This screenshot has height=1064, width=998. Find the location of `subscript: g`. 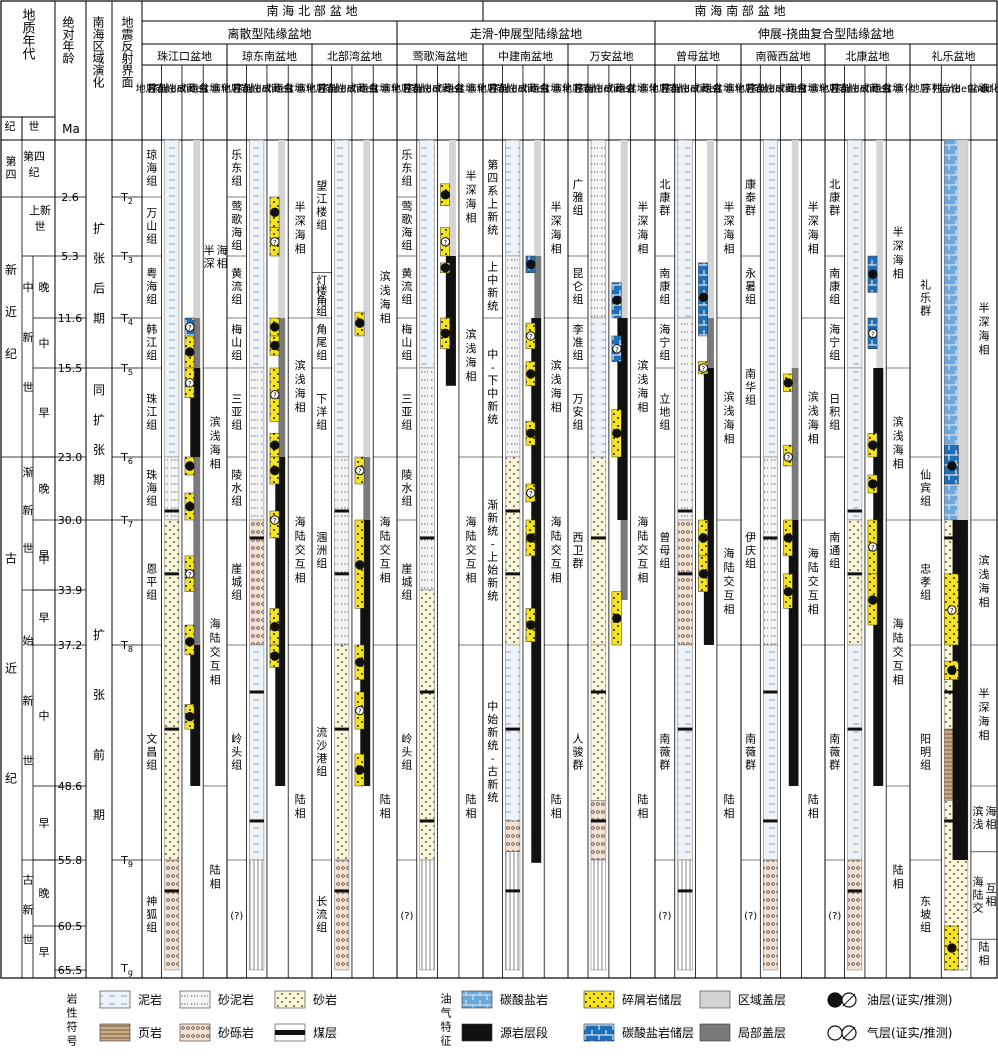

subscript: g is located at coordinates (130, 972).